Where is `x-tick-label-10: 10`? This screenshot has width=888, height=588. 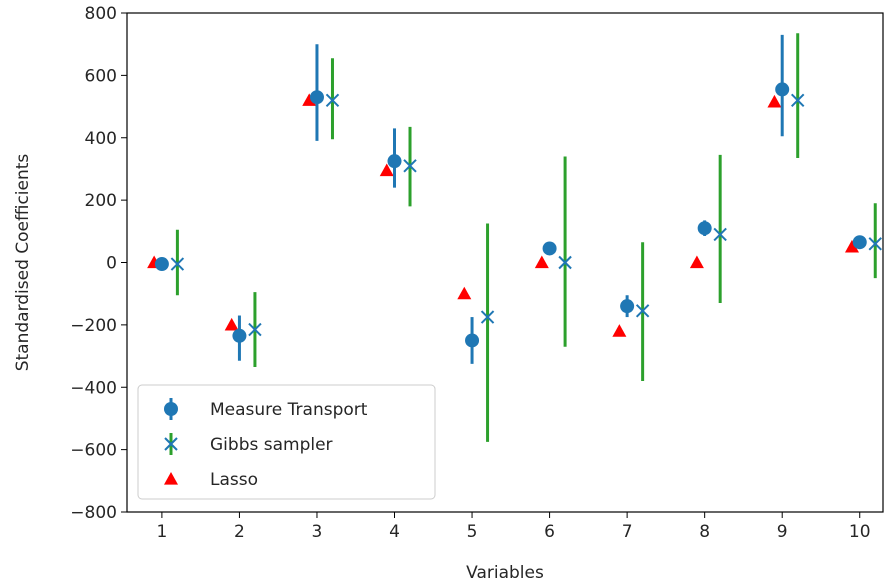
x-tick-label-10: 10 is located at coordinates (860, 532).